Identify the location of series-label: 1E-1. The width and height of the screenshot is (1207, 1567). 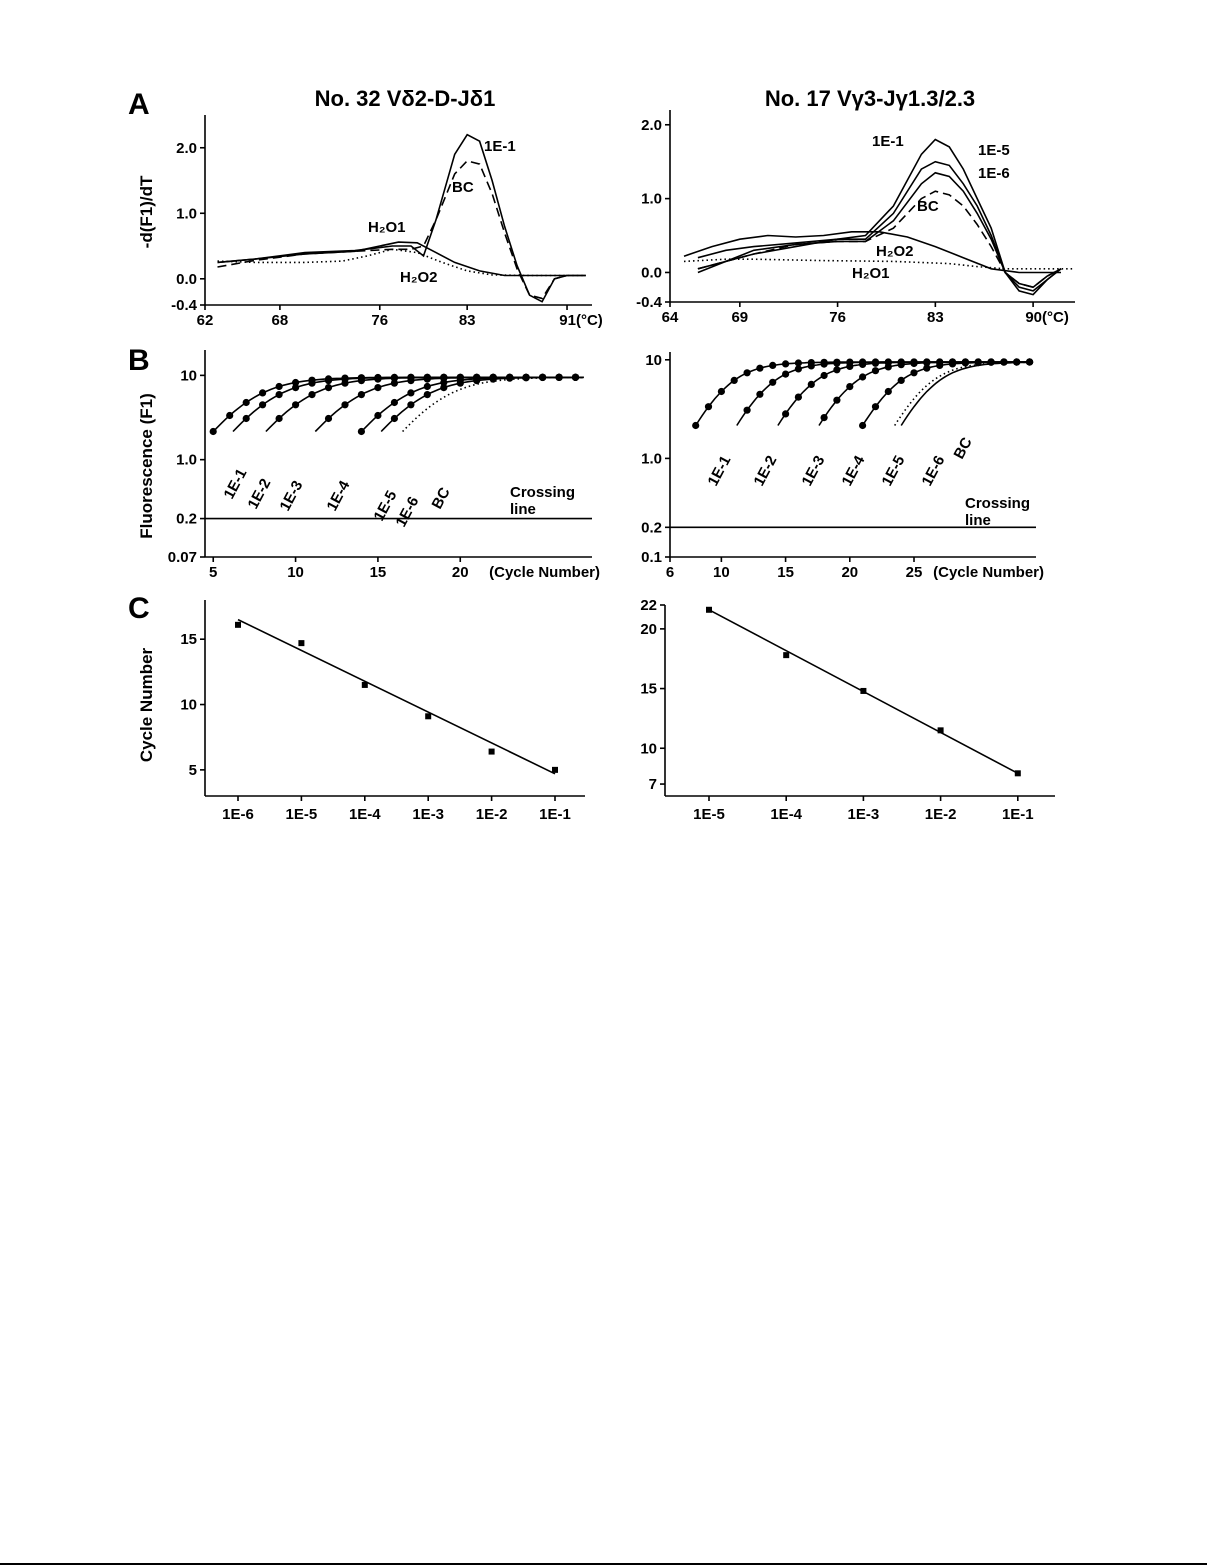
(236, 484).